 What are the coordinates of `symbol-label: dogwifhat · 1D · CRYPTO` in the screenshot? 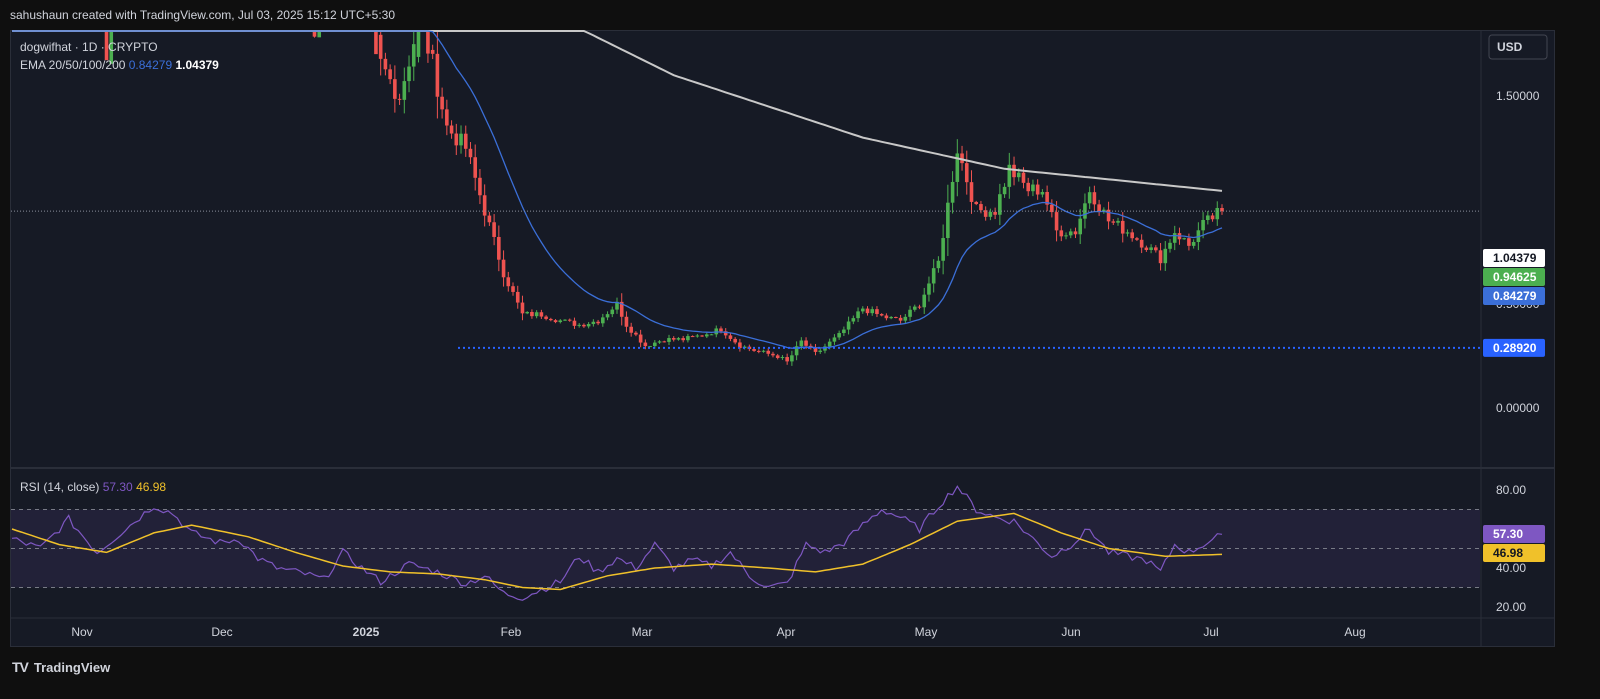 It's located at (89, 47).